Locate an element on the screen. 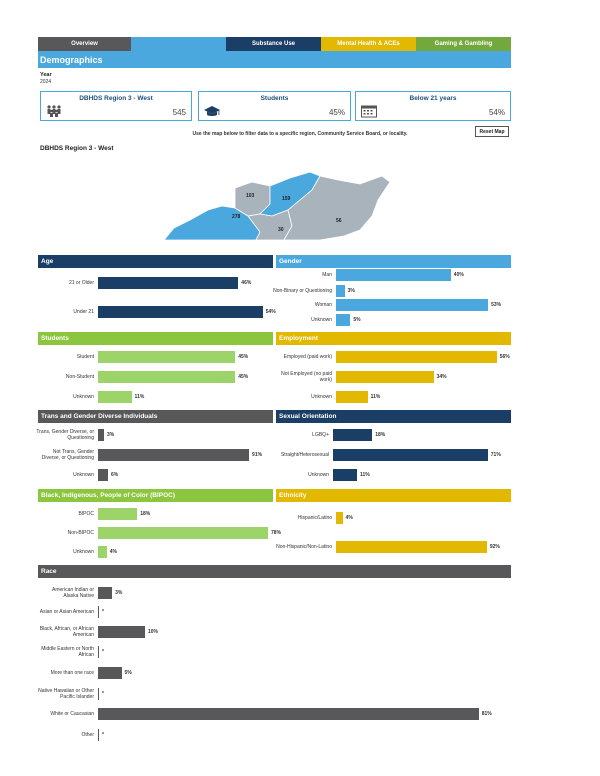 This screenshot has width=600, height=776. race-bar-value: 81% is located at coordinates (486, 714).